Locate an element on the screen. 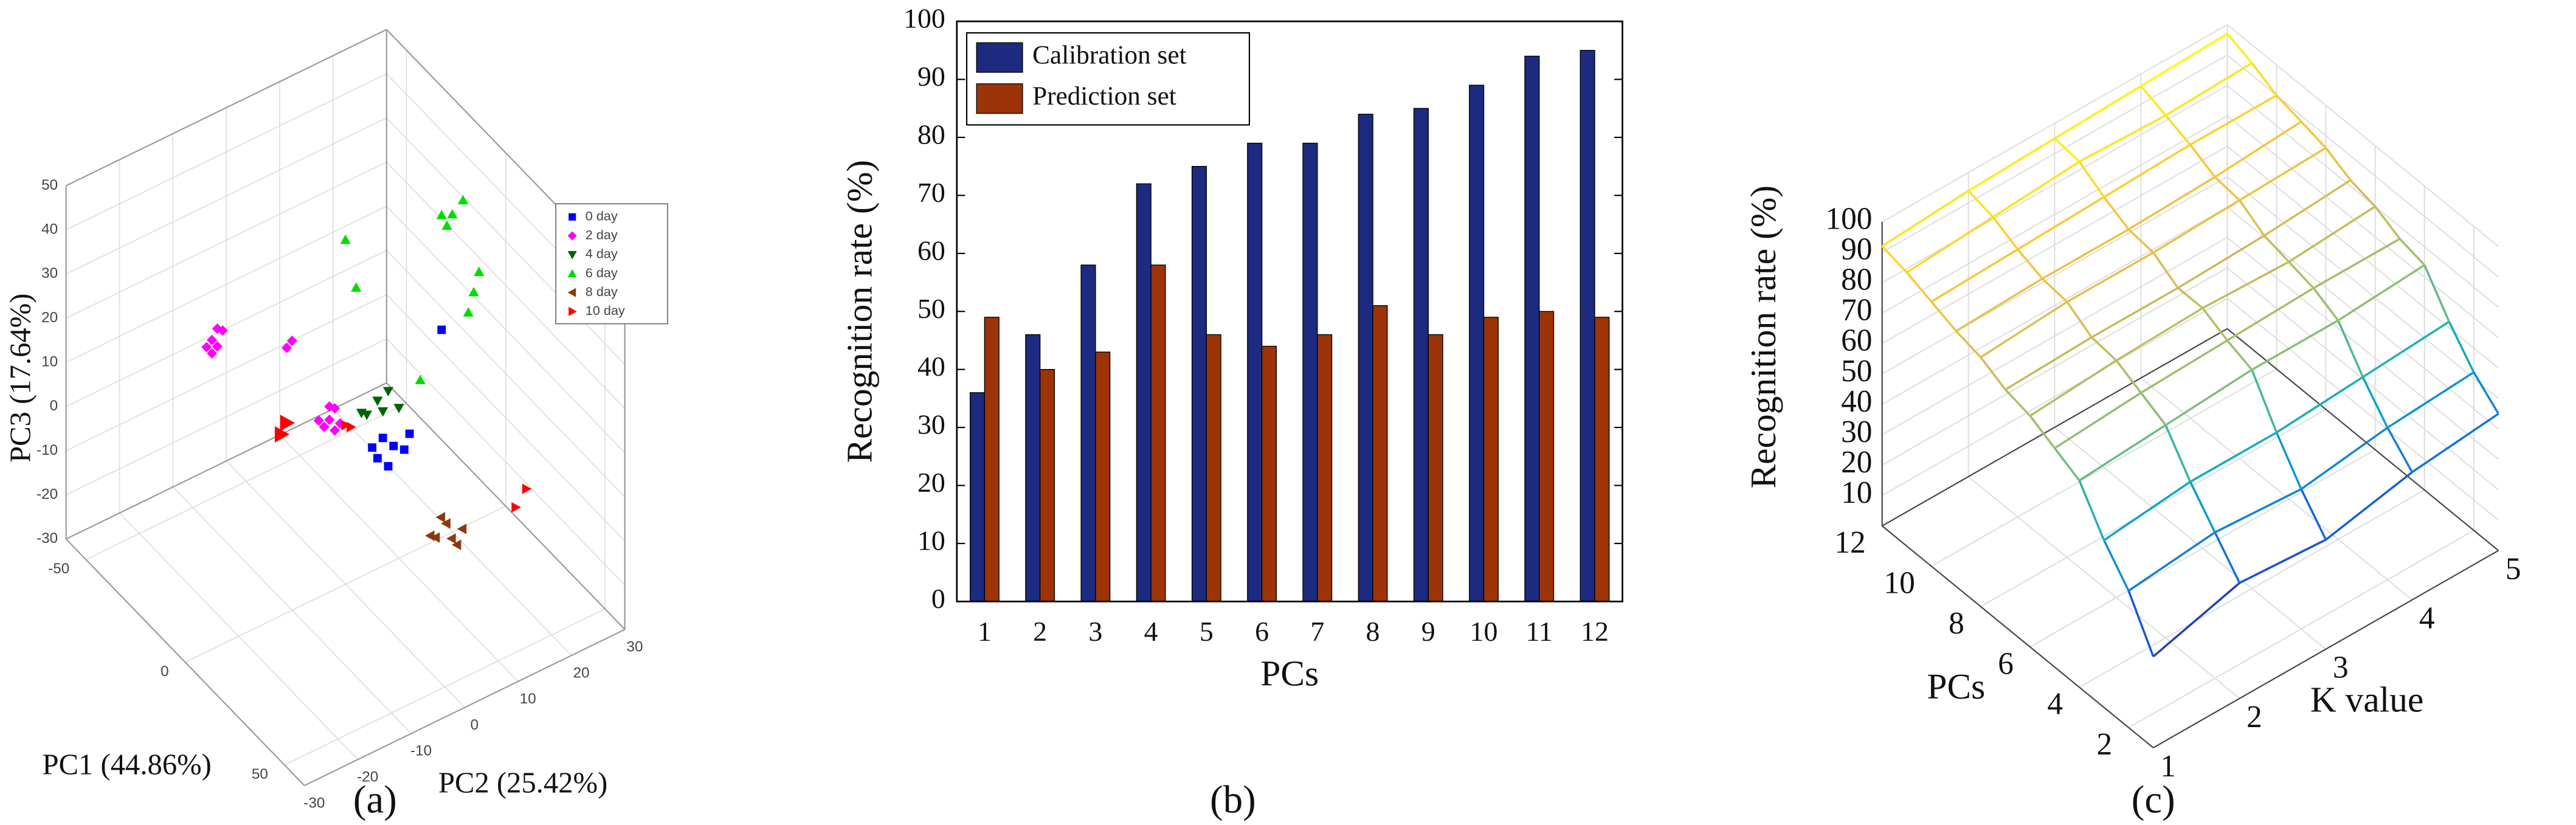 The width and height of the screenshot is (2576, 825). legend-marker is located at coordinates (572, 217).